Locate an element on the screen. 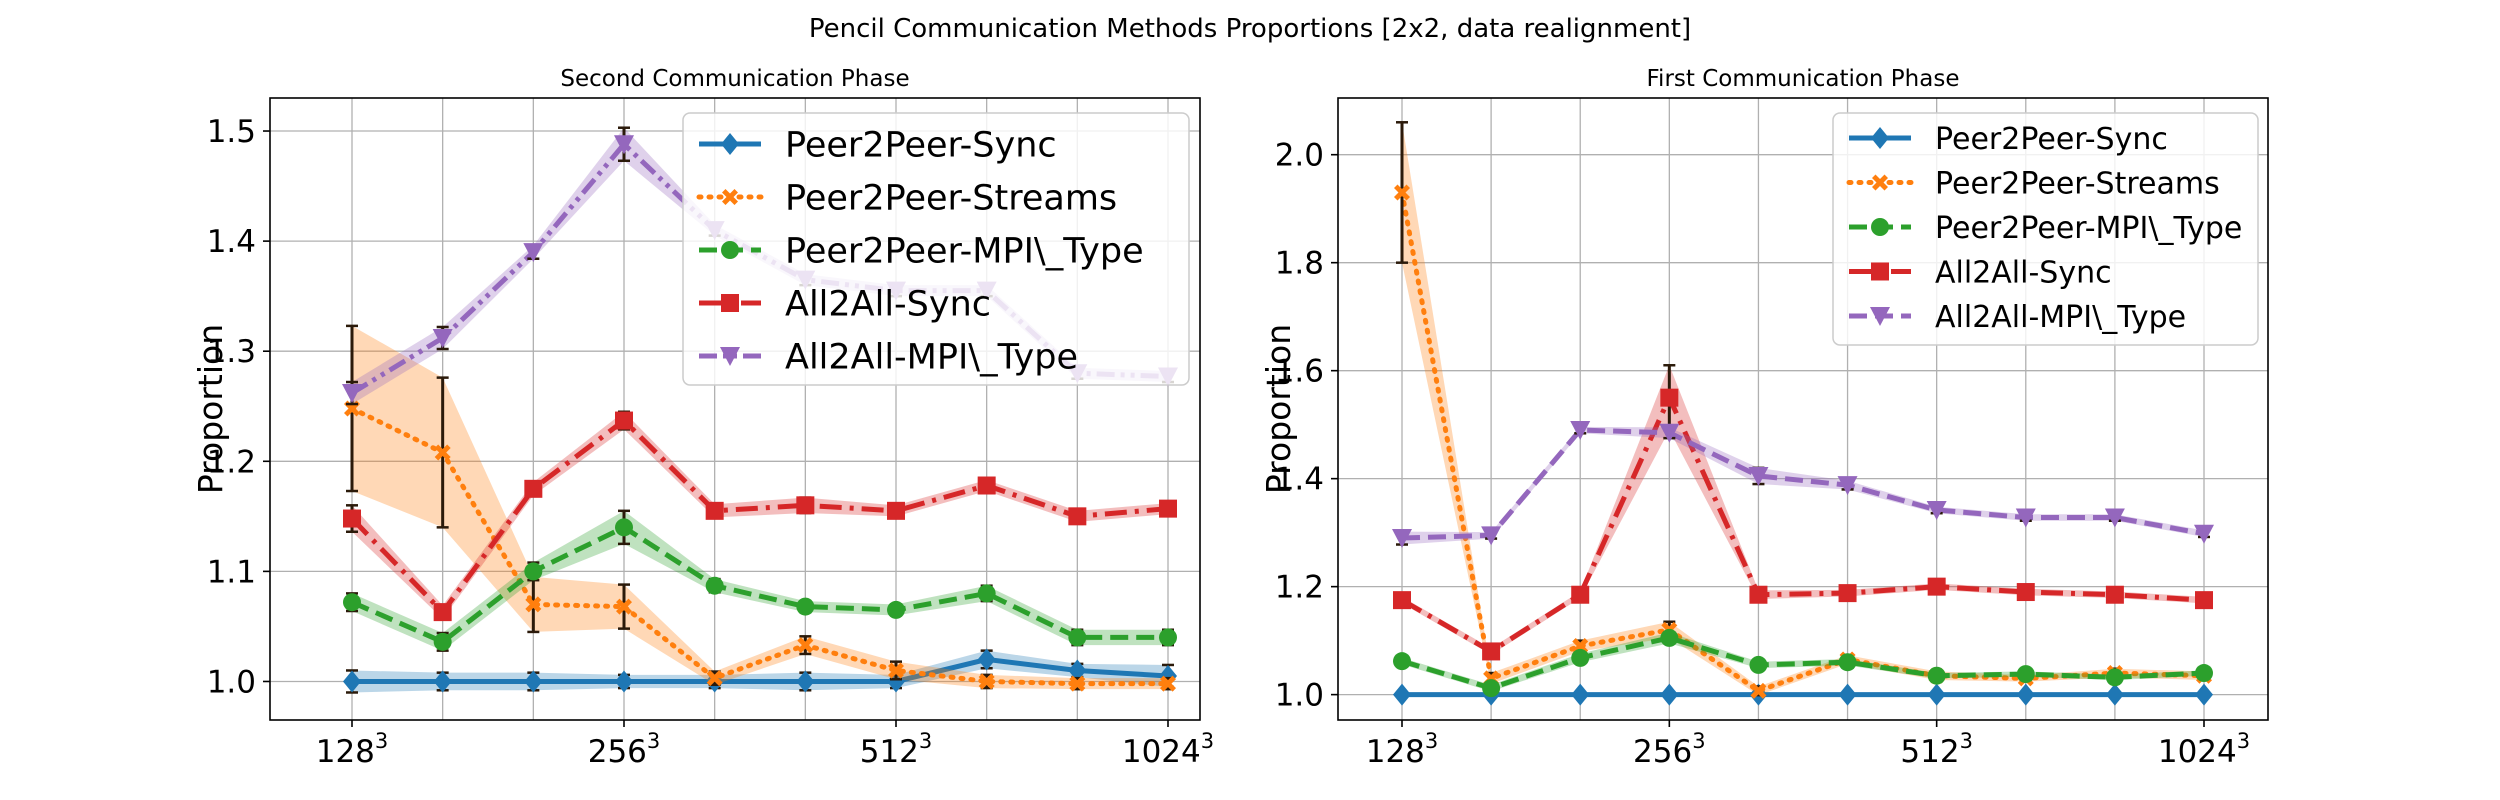  x-tick-label: 1283 is located at coordinates (352, 749).